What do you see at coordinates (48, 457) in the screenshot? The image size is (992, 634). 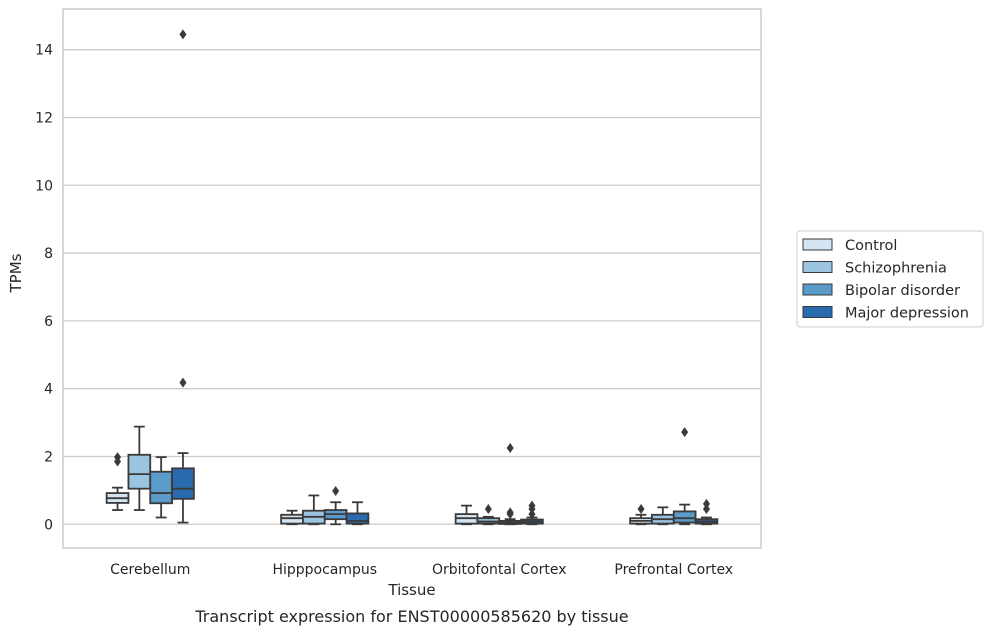 I see `y-tick-label: 2` at bounding box center [48, 457].